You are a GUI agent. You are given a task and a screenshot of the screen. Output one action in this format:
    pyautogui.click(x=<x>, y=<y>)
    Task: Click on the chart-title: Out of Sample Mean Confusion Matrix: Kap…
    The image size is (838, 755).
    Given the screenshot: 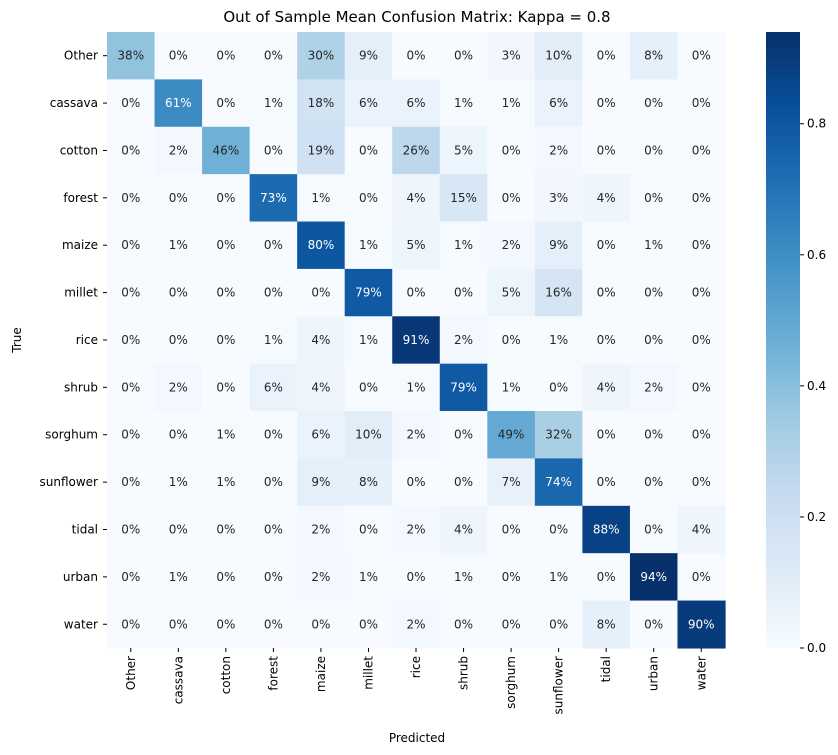 What is the action you would take?
    pyautogui.click(x=416, y=17)
    